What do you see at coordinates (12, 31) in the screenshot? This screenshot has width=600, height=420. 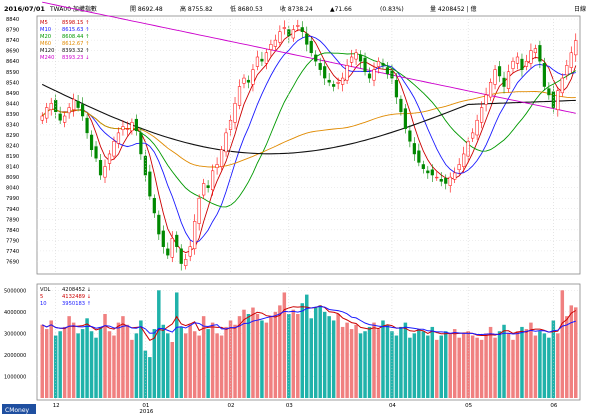 I see `price-tick-label: 8790` at bounding box center [12, 31].